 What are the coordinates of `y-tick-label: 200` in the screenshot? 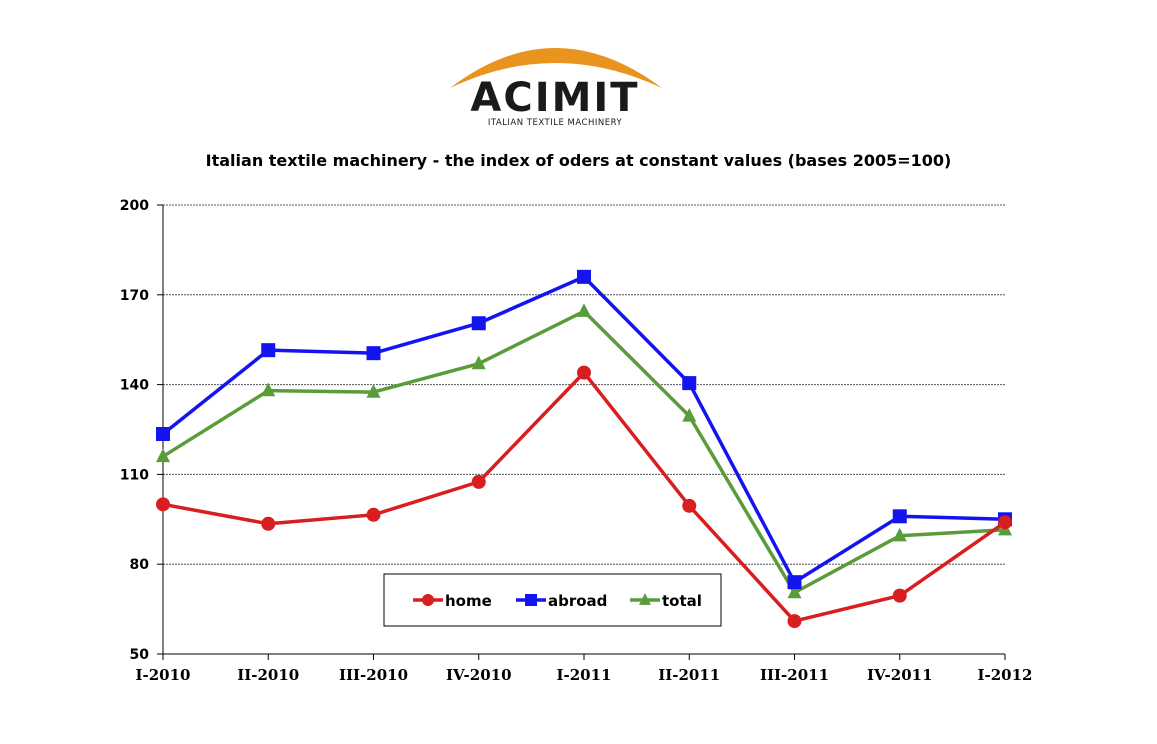 It's located at (134, 206).